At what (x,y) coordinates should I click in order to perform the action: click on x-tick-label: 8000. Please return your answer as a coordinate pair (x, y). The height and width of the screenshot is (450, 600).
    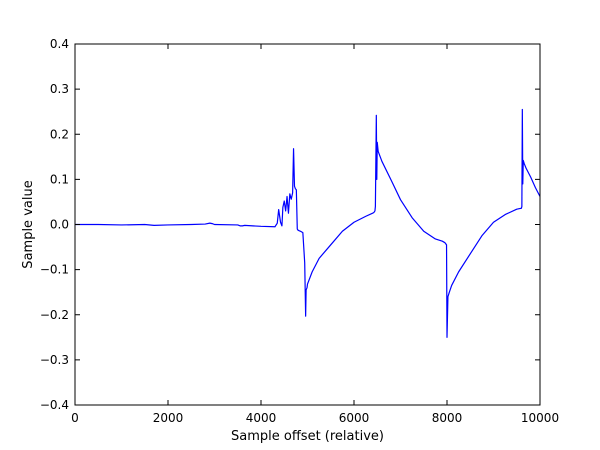
    Looking at the image, I should click on (447, 418).